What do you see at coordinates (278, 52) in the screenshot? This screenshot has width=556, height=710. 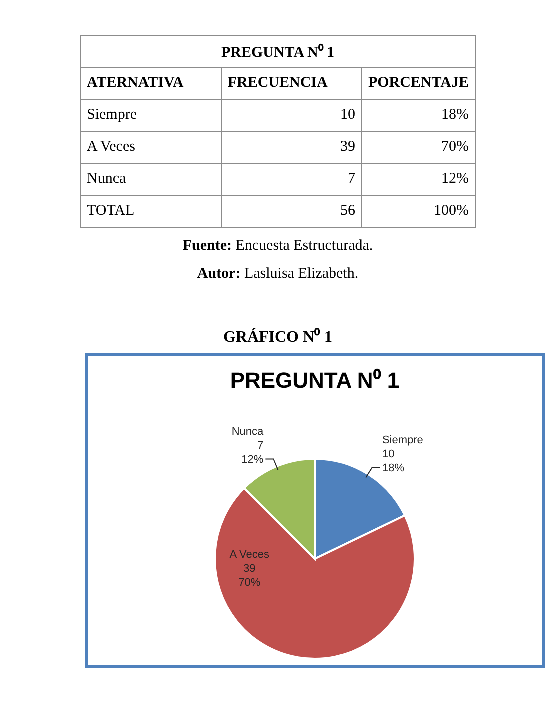 I see `text: PREGUNTA N⁰ 1` at bounding box center [278, 52].